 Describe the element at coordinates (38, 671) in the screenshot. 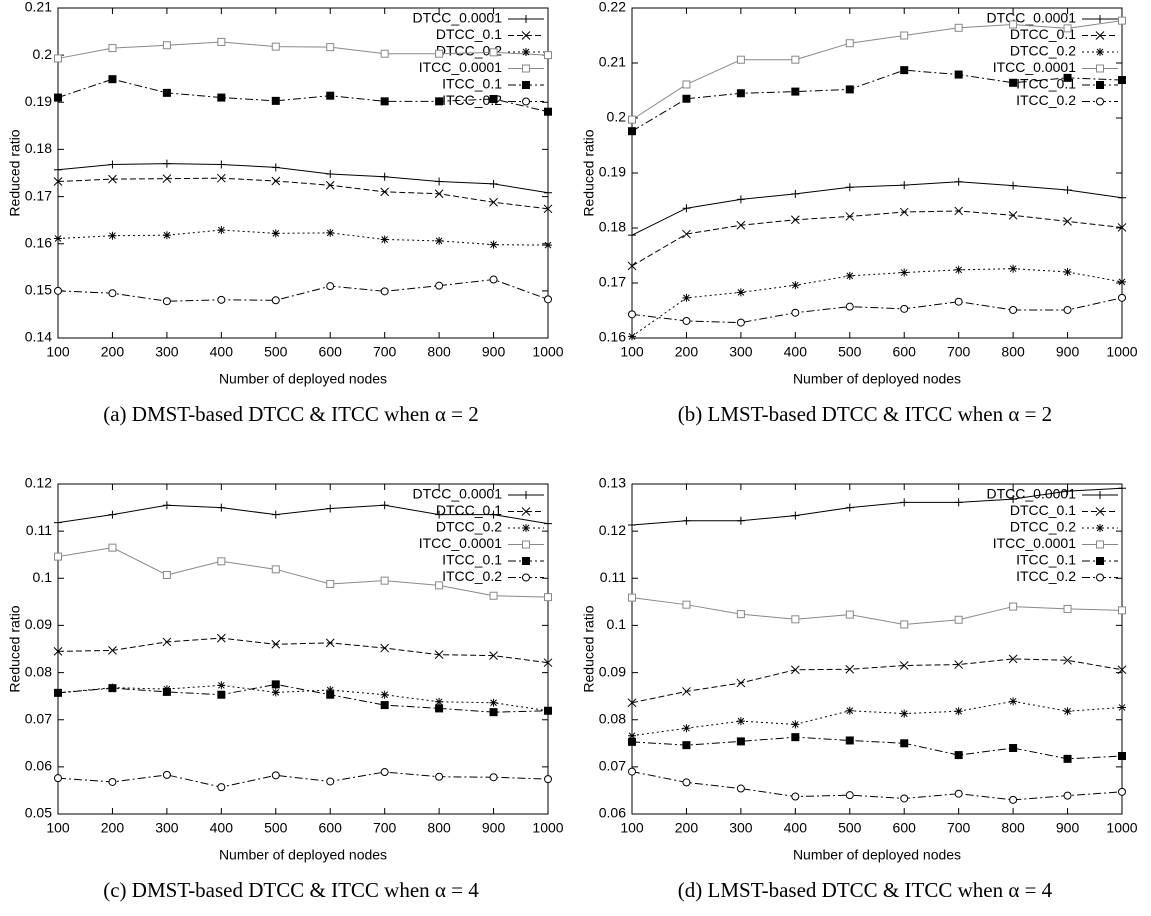

I see `y-tick-label: 0.08` at that location.